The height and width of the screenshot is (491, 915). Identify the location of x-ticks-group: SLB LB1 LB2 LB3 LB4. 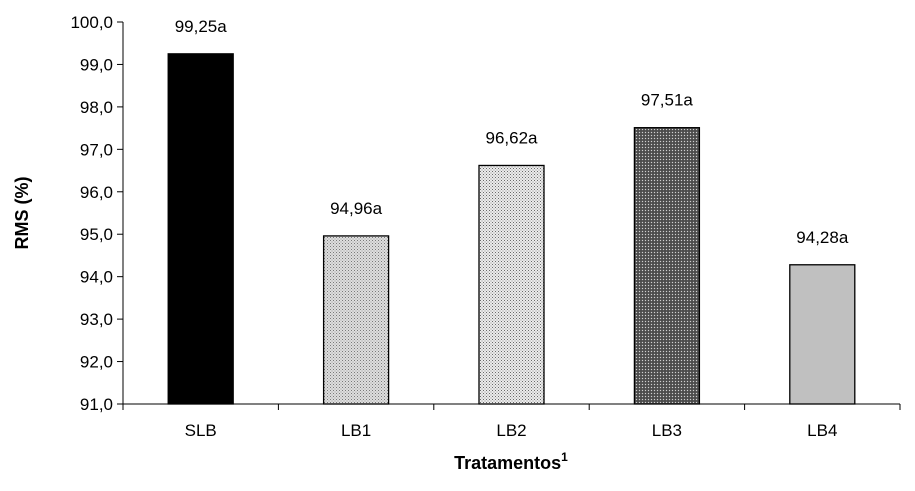
(511, 422).